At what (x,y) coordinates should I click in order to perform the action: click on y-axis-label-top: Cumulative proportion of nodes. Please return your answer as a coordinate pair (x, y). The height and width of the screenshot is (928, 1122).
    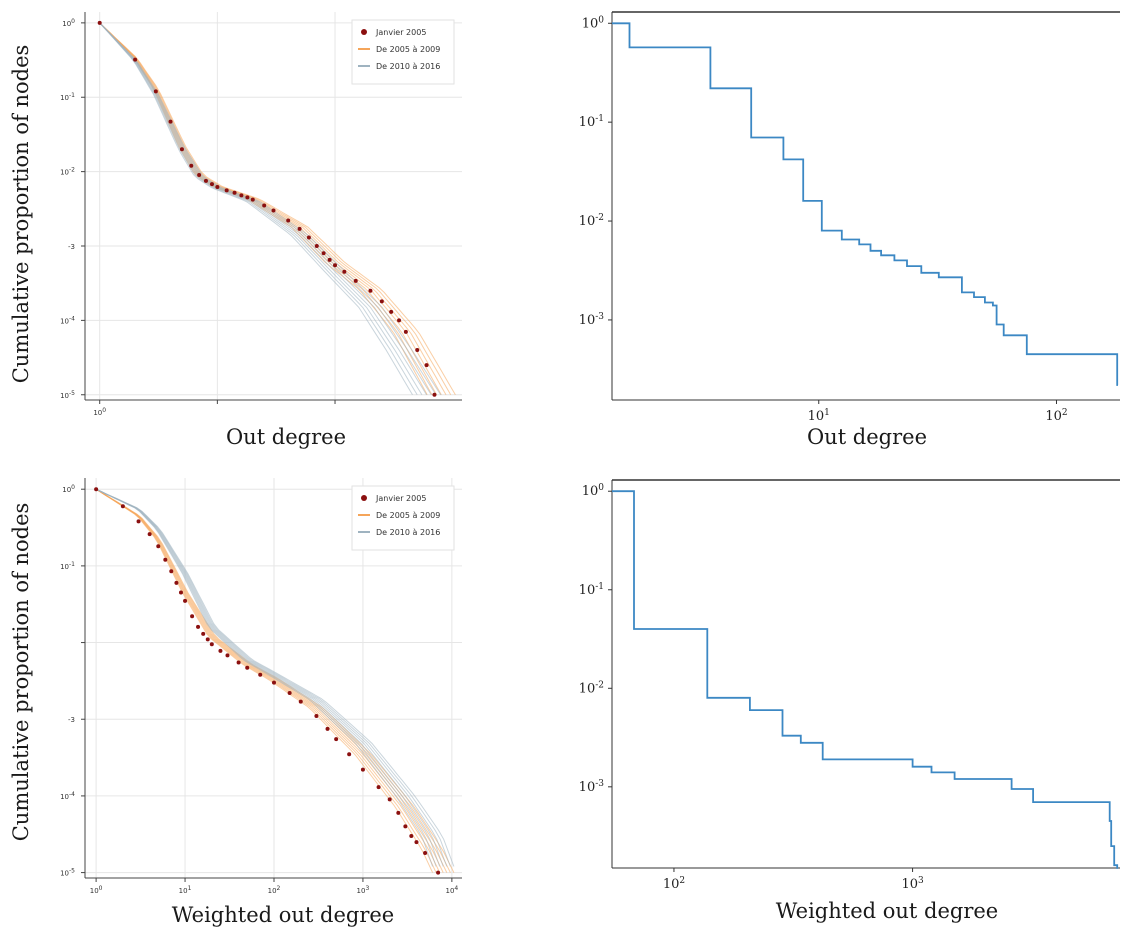
    Looking at the image, I should click on (21, 214).